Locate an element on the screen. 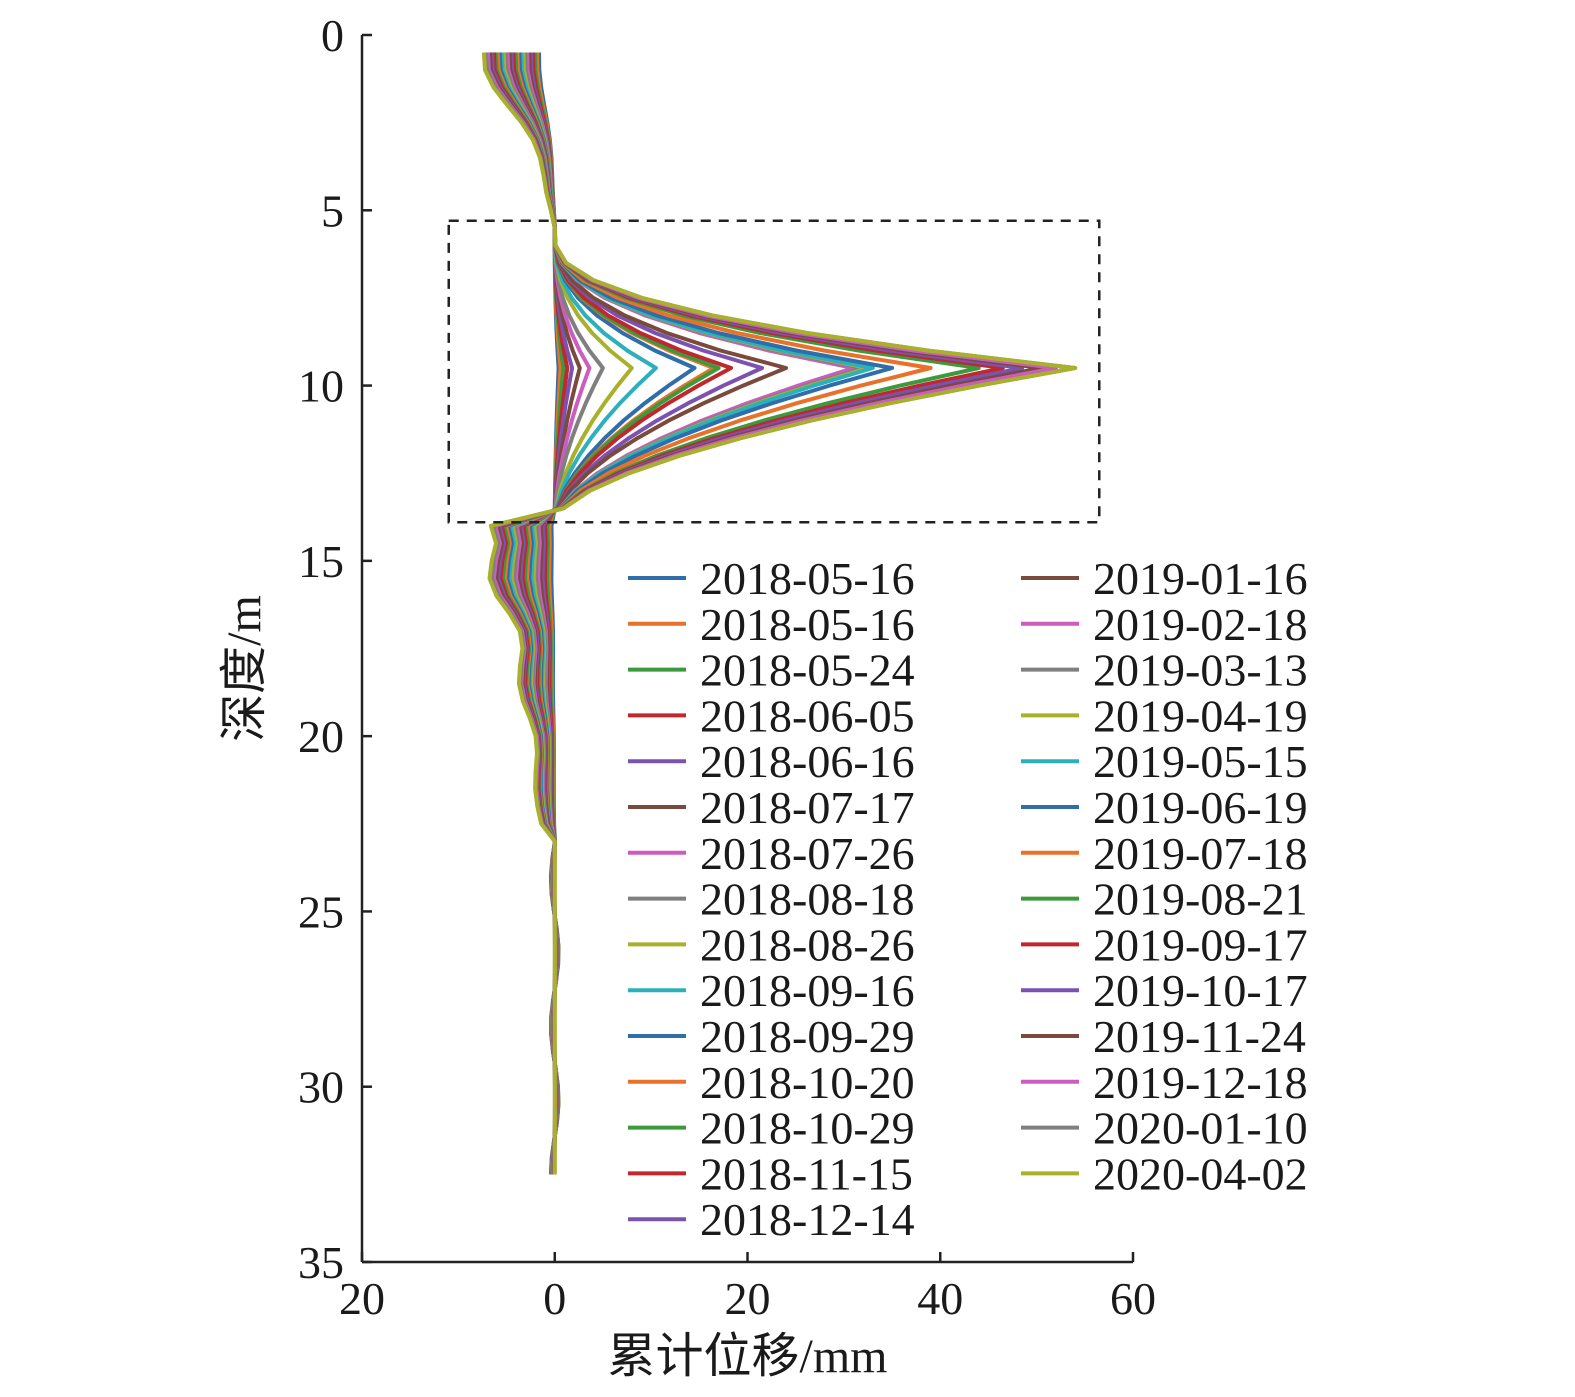  y-tick-label: 25 is located at coordinates (321, 911).